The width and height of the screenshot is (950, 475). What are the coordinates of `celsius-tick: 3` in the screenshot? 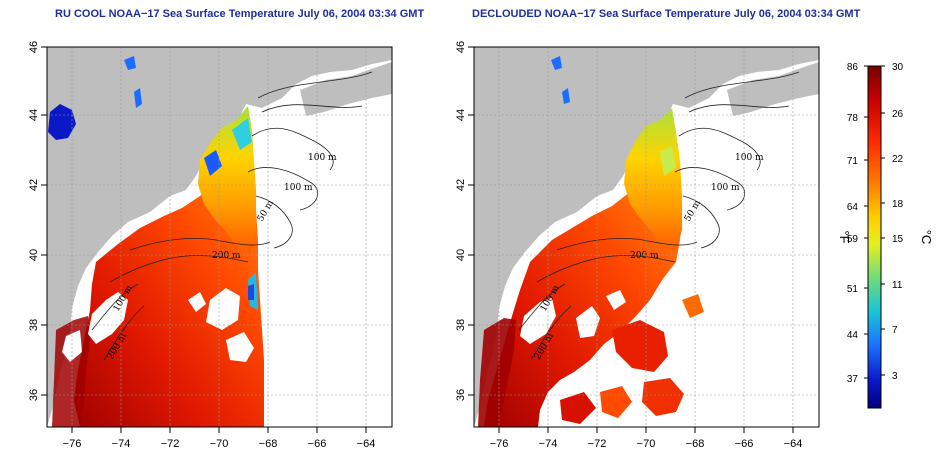 It's located at (895, 376).